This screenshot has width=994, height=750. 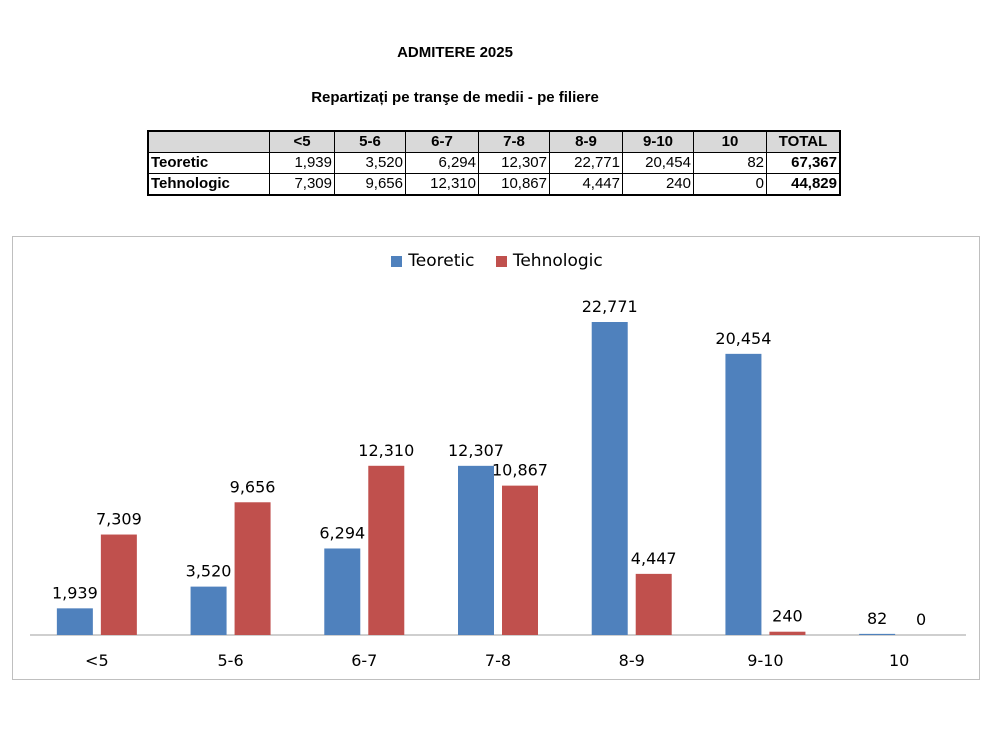 What do you see at coordinates (803, 184) in the screenshot?
I see `total-cell: 44,829` at bounding box center [803, 184].